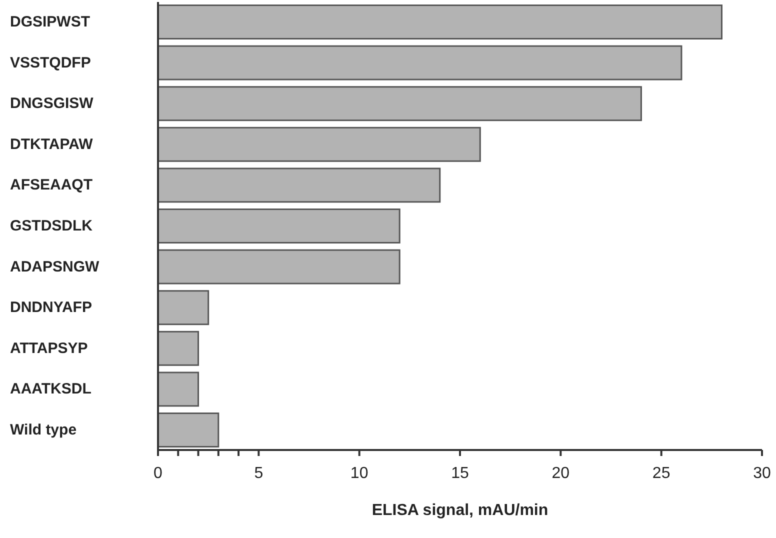 The image size is (776, 538). I want to click on x-tick-label: 30, so click(762, 473).